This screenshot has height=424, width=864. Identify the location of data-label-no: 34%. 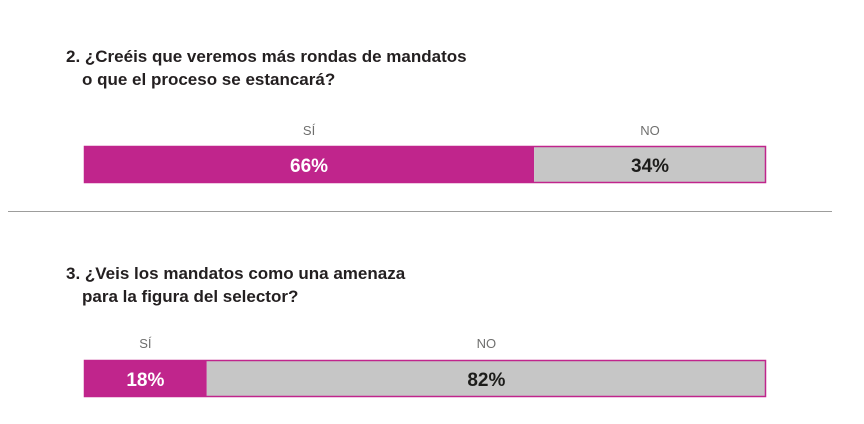
(650, 166).